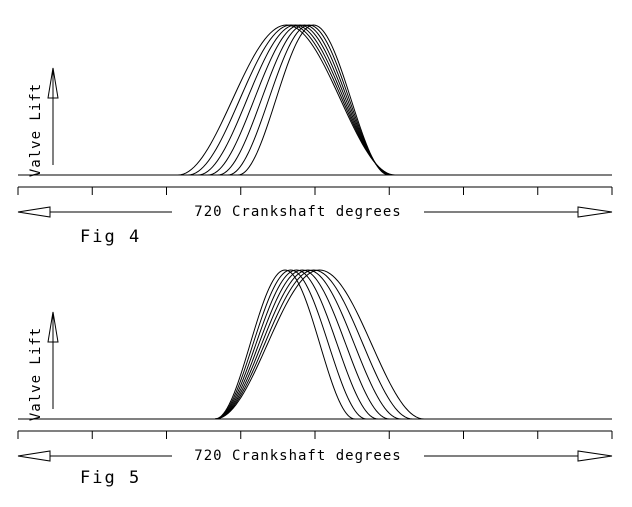  I want to click on figure-label: Fig 4, so click(110, 237).